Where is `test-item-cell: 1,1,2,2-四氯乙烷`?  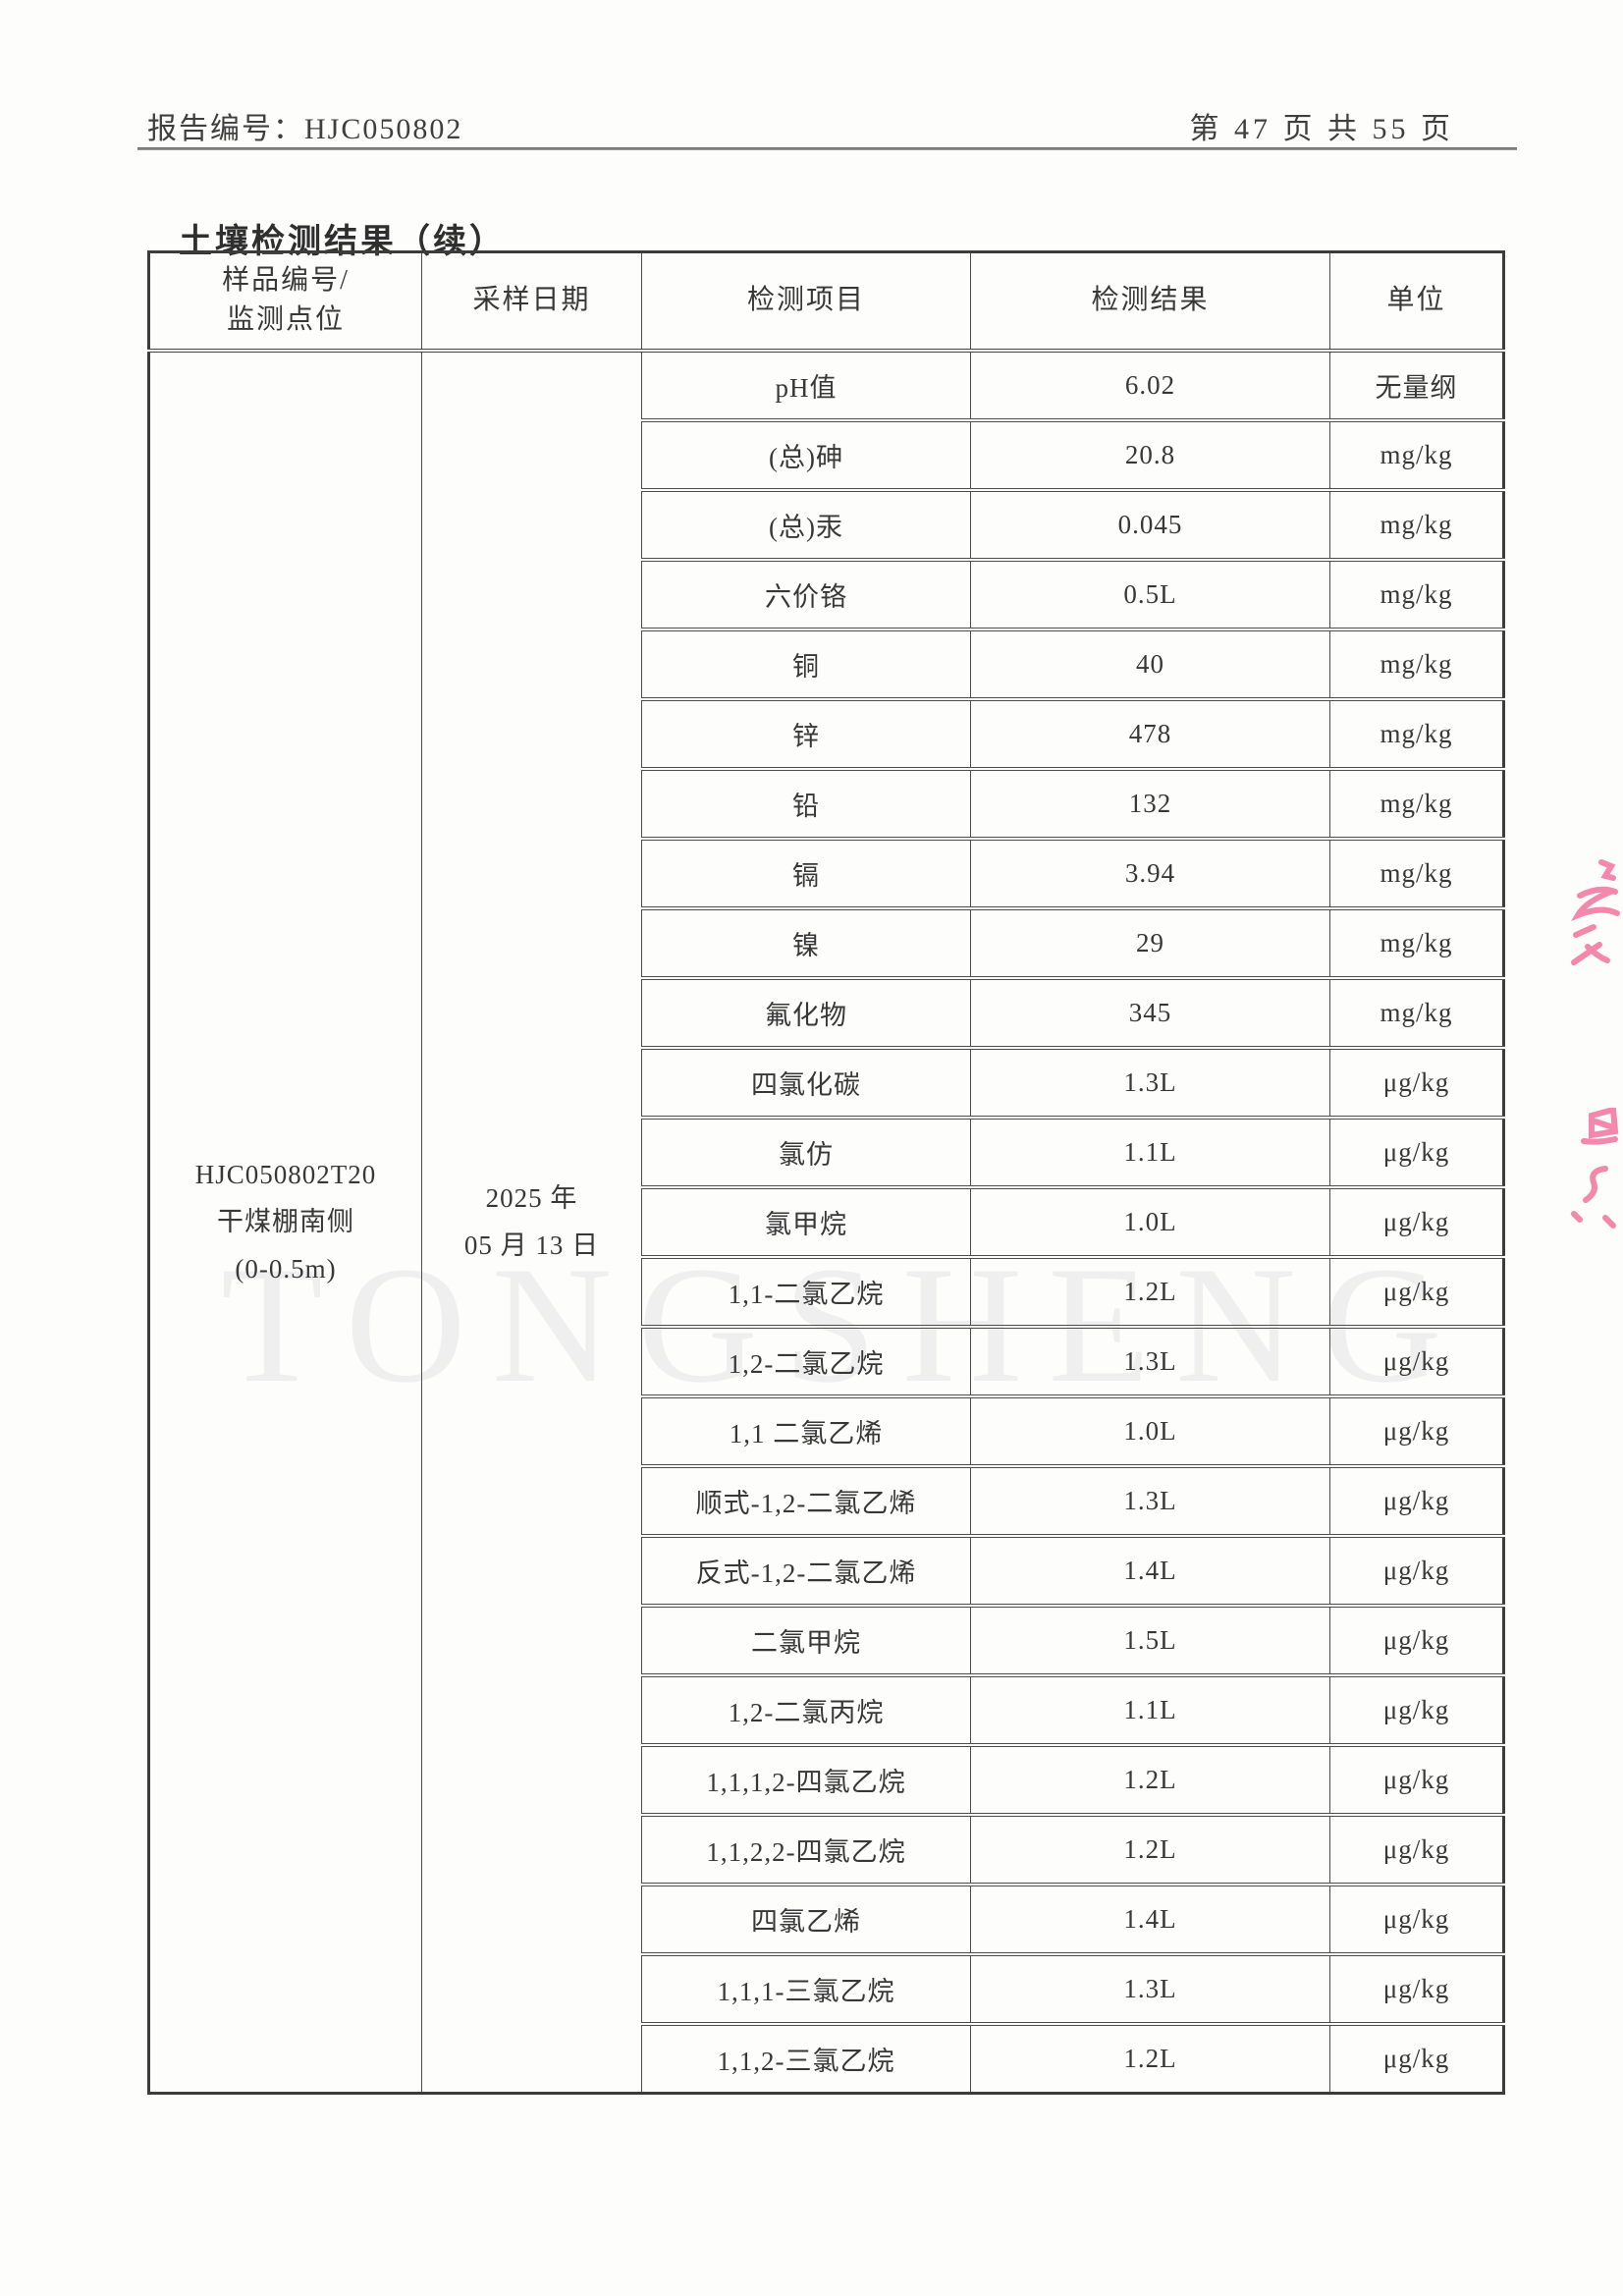
test-item-cell: 1,1,2,2-四氯乙烷 is located at coordinates (806, 1848).